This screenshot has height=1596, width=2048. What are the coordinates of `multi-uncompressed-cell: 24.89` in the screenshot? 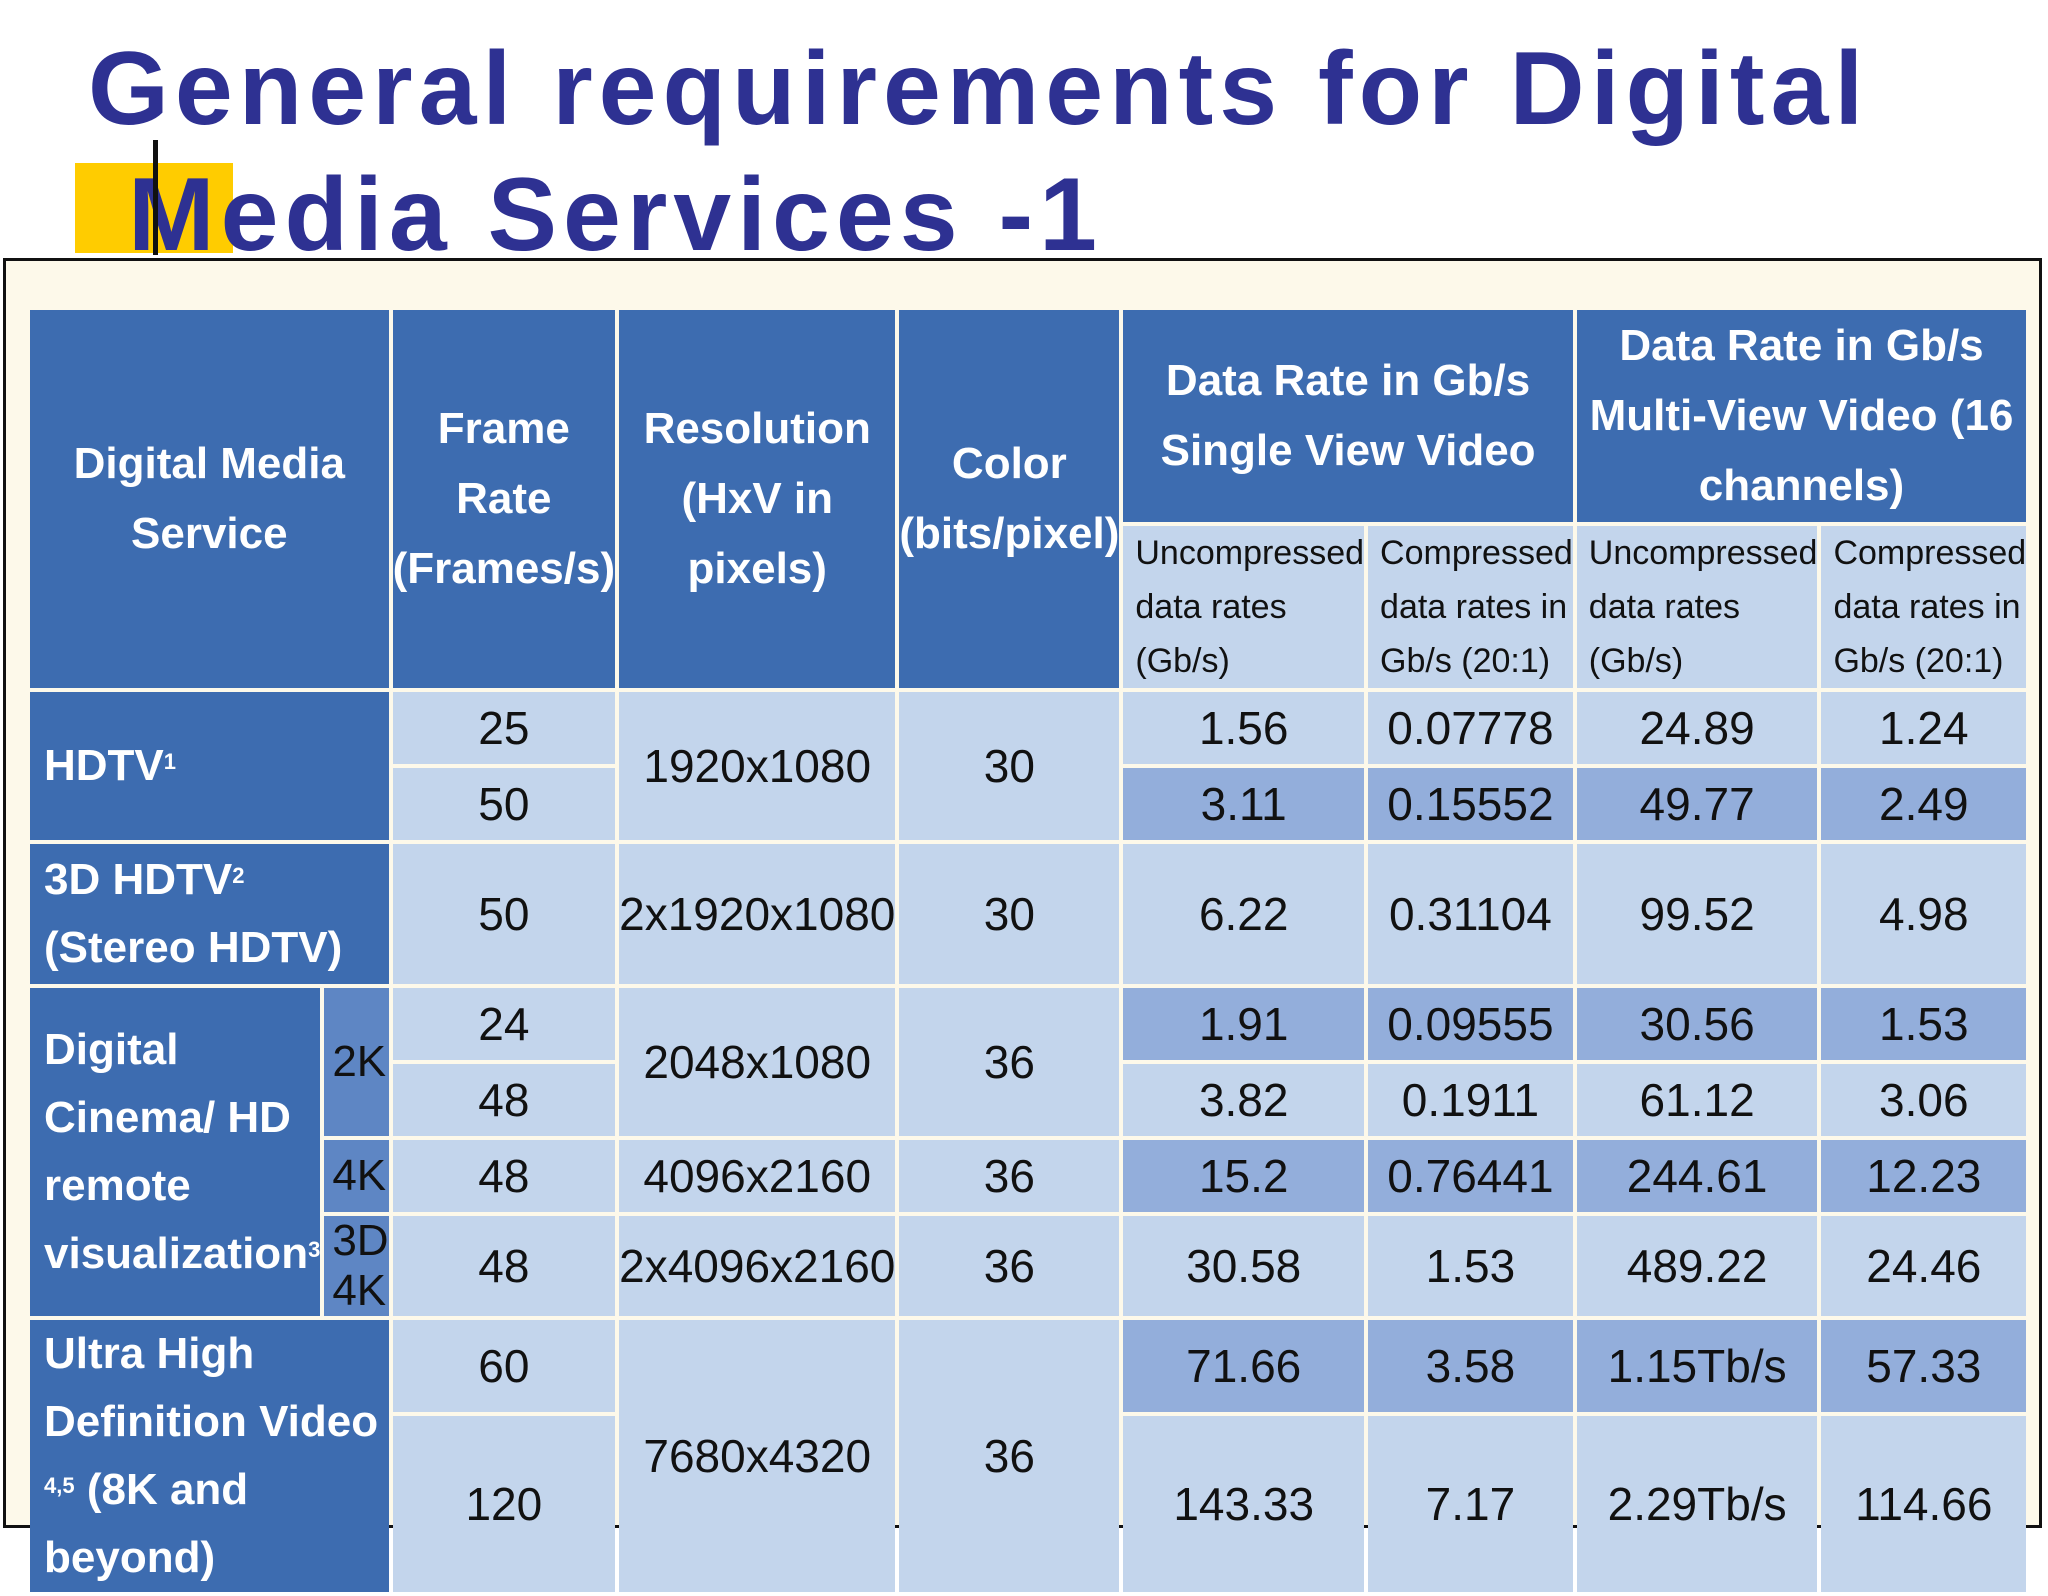 It's located at (1697, 728).